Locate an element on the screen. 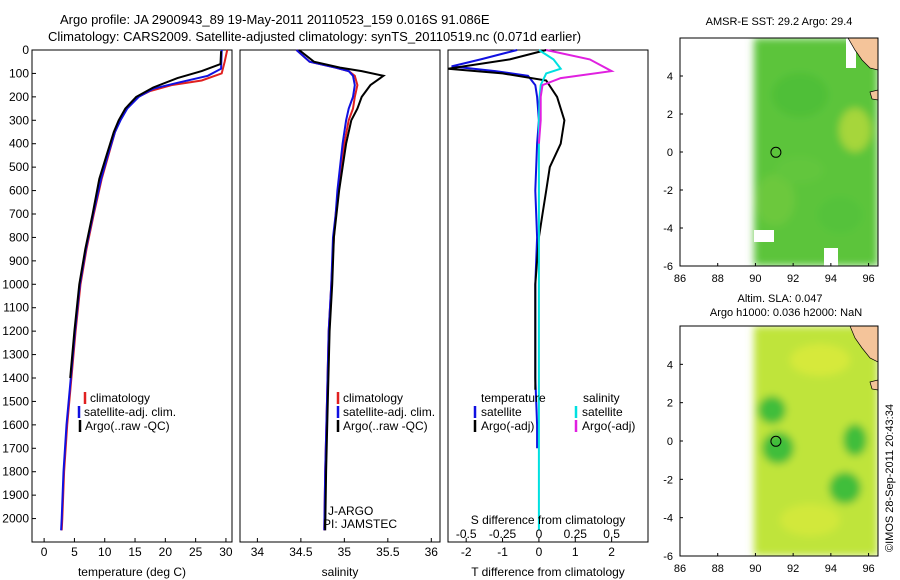 This screenshot has width=900, height=580. x-tick-label: 15 is located at coordinates (135, 552).